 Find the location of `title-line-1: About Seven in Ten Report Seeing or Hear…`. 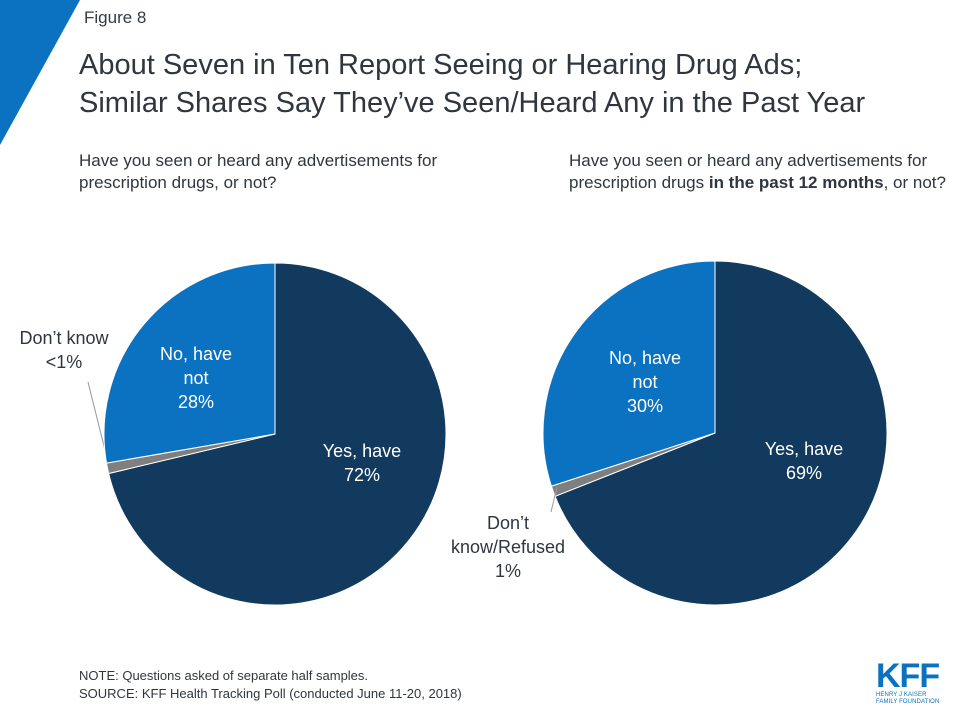

title-line-1: About Seven in Ten Report Seeing or Hear… is located at coordinates (441, 65).